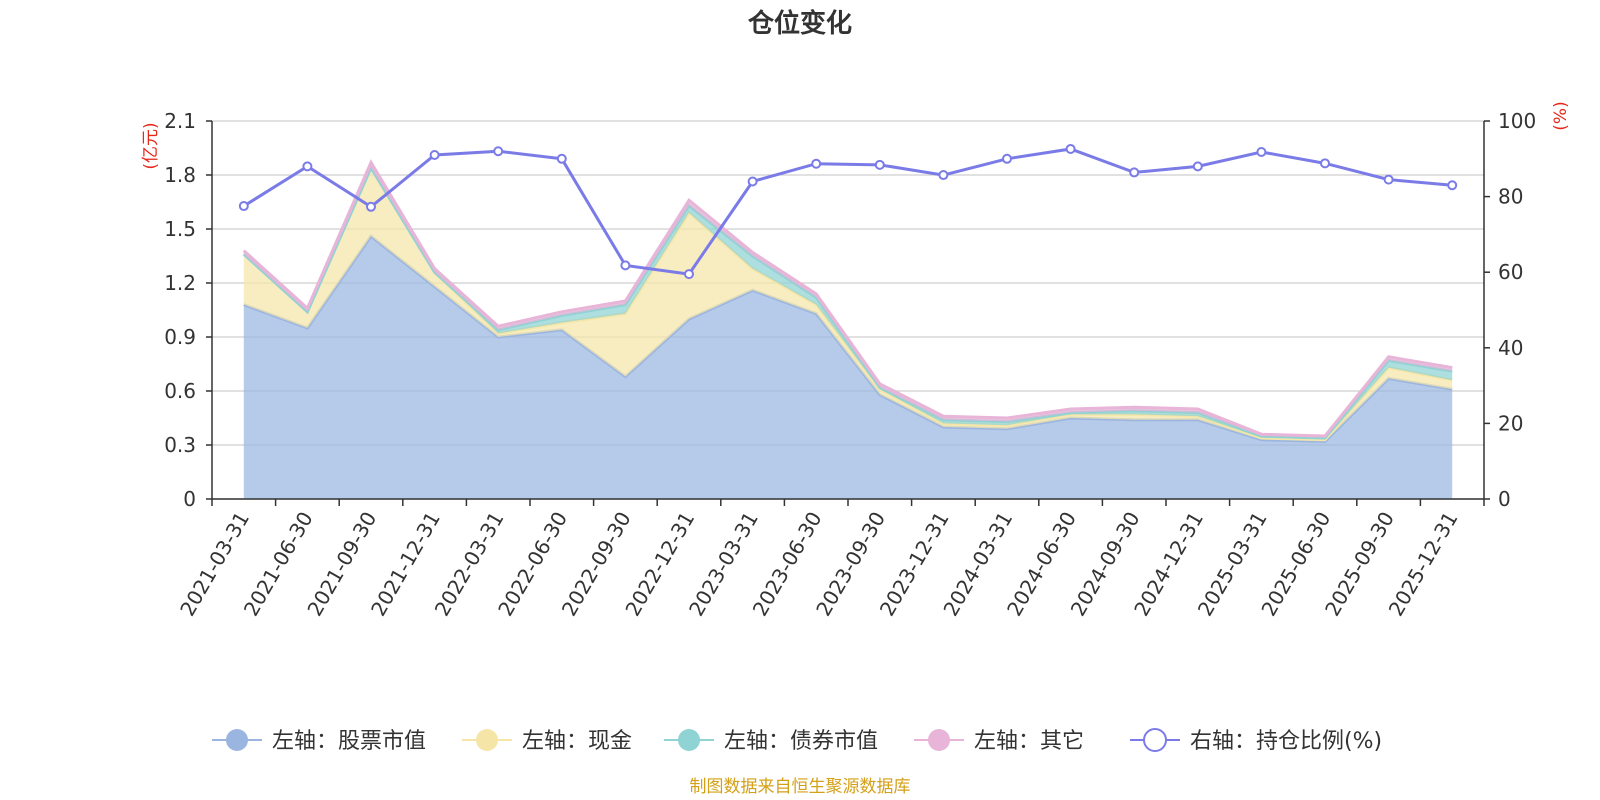  I want to click on right-axis-tick-labels: 0 20 40 60 80 100, so click(1517, 310).